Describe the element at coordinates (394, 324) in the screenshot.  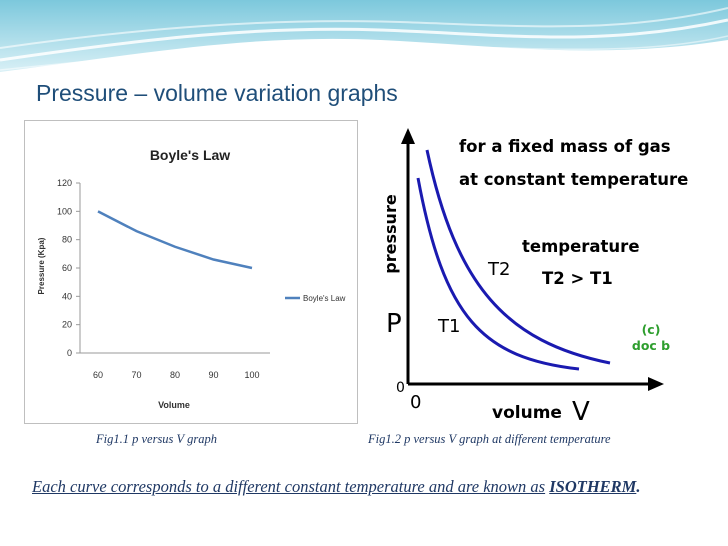
I see `chart2-y-symbol: P` at that location.